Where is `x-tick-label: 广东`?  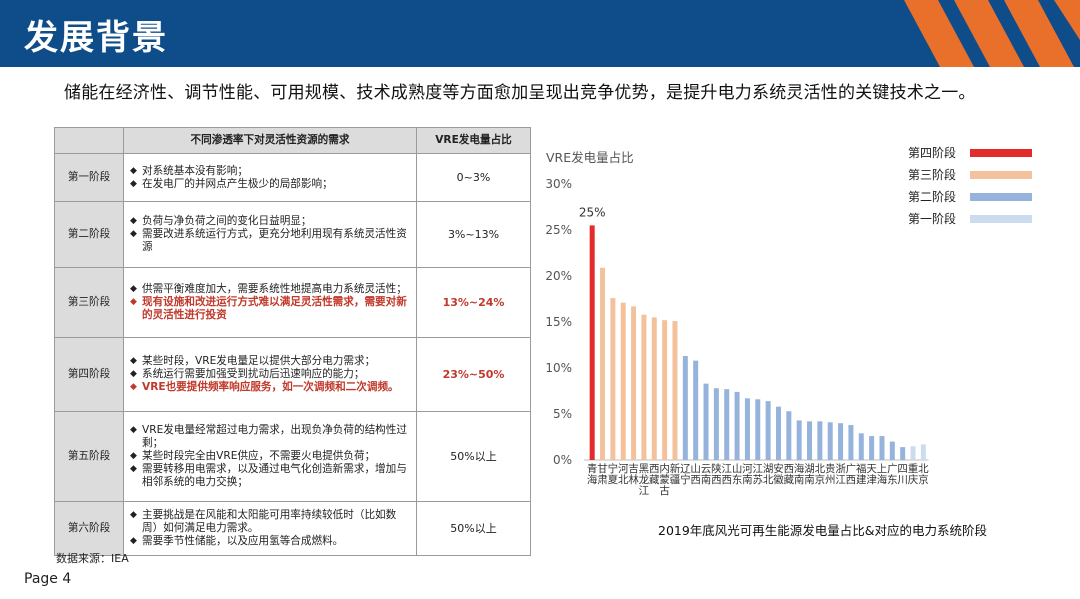
x-tick-label: 广东 is located at coordinates (892, 474).